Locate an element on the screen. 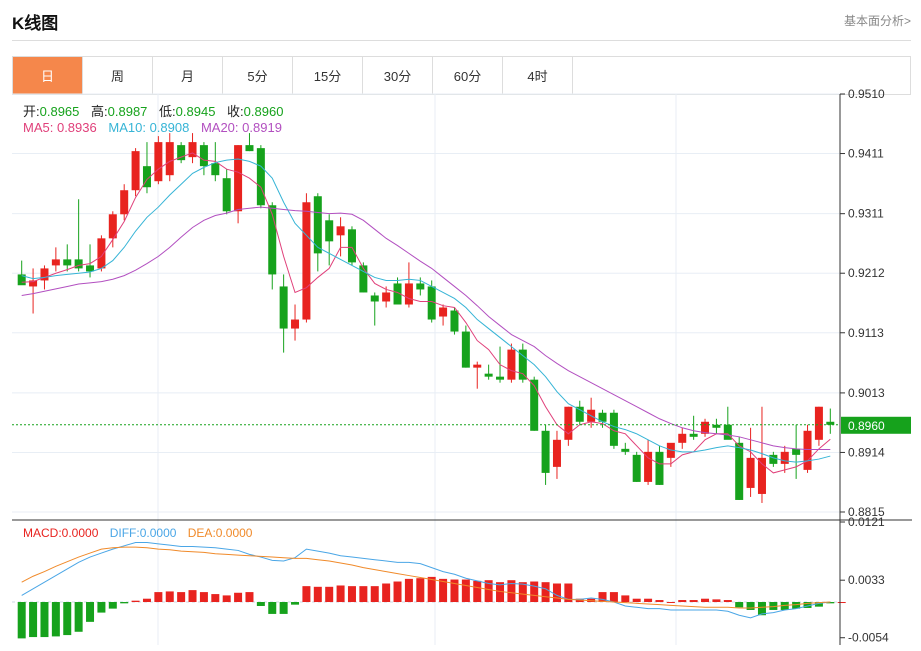 This screenshot has width=921, height=651. tab-30min: 30分 is located at coordinates (398, 75).